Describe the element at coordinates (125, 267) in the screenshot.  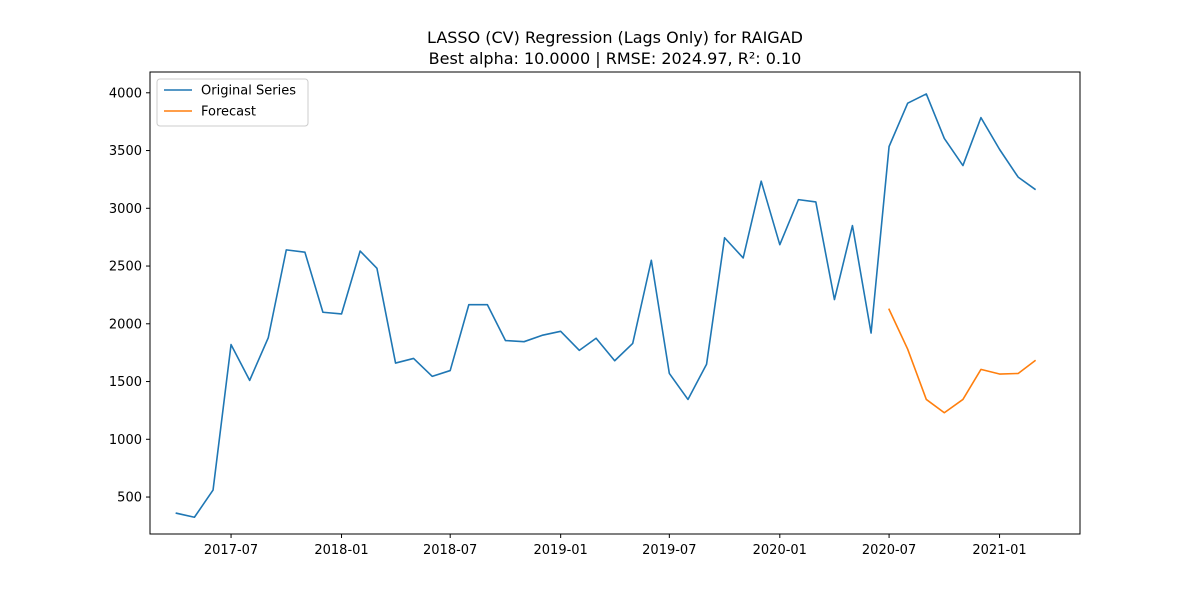
I see `y-tick-label: 2500` at that location.